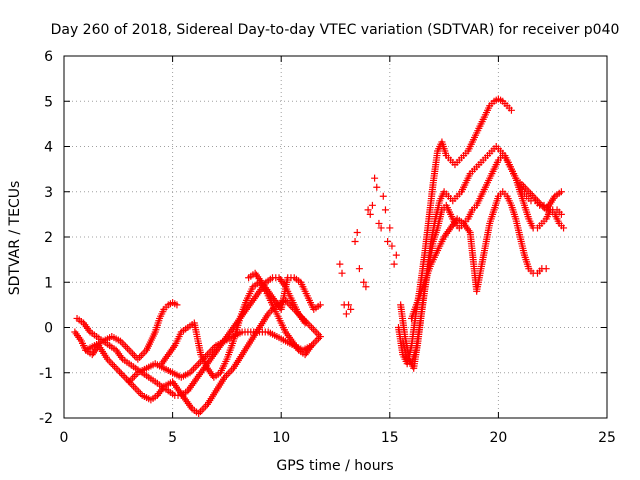 Image resolution: width=640 pixels, height=480 pixels. I want to click on x-tick-label: 20, so click(498, 438).